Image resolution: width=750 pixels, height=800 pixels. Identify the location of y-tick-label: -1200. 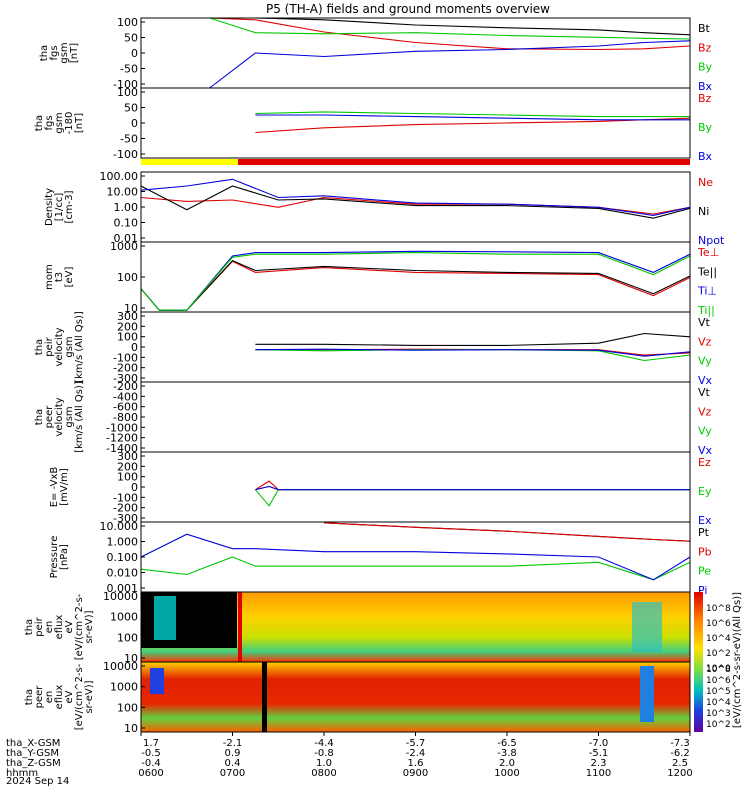
(122, 438).